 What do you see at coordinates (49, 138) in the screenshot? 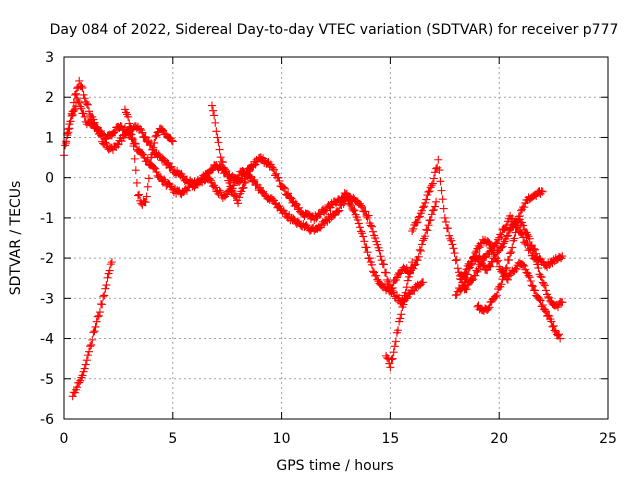
I see `y-tick-label: 1` at bounding box center [49, 138].